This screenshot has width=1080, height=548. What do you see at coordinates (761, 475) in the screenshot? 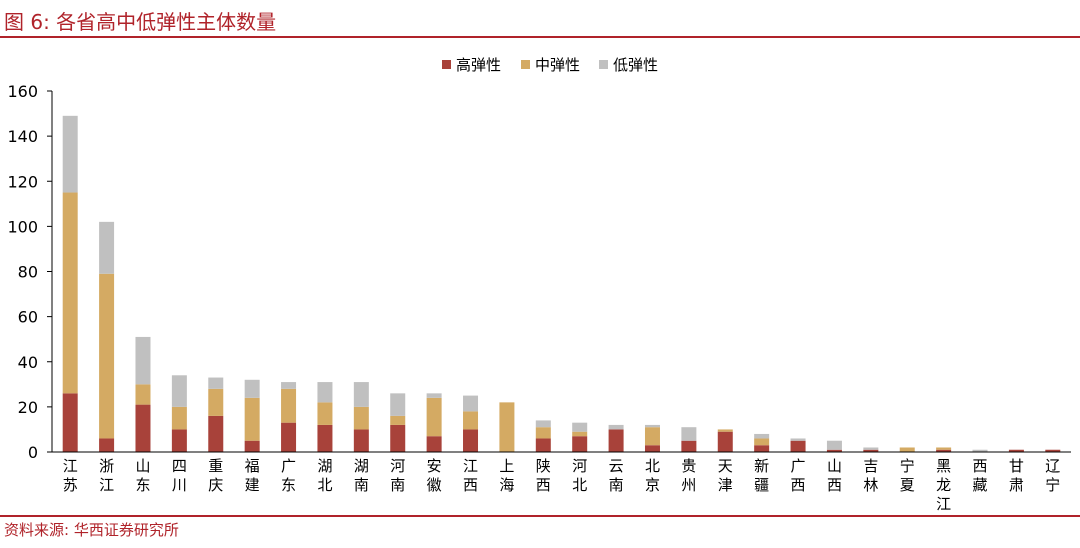
I see `x-tick-label: 新疆` at bounding box center [761, 475].